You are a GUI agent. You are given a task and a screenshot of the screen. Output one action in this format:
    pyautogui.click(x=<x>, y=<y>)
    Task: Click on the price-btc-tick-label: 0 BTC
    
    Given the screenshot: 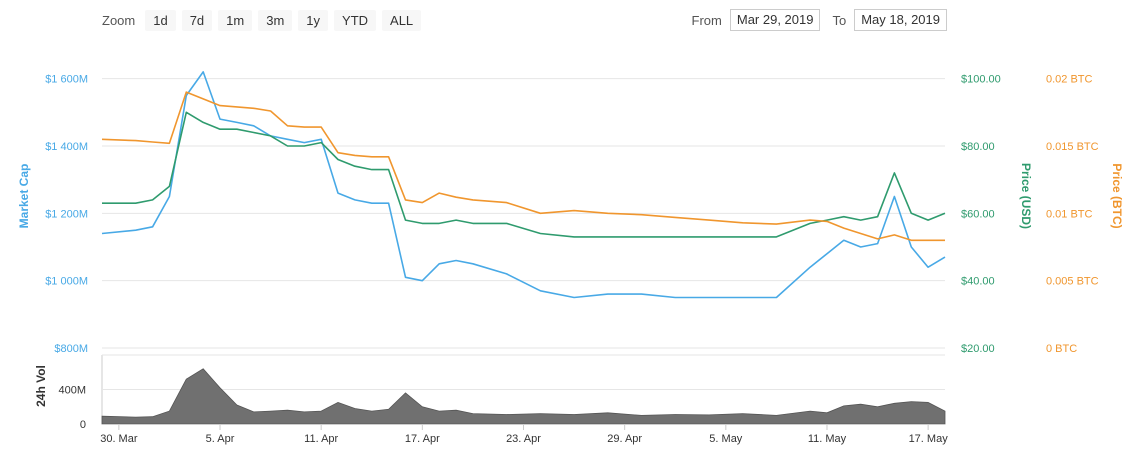 What is the action you would take?
    pyautogui.click(x=1061, y=349)
    